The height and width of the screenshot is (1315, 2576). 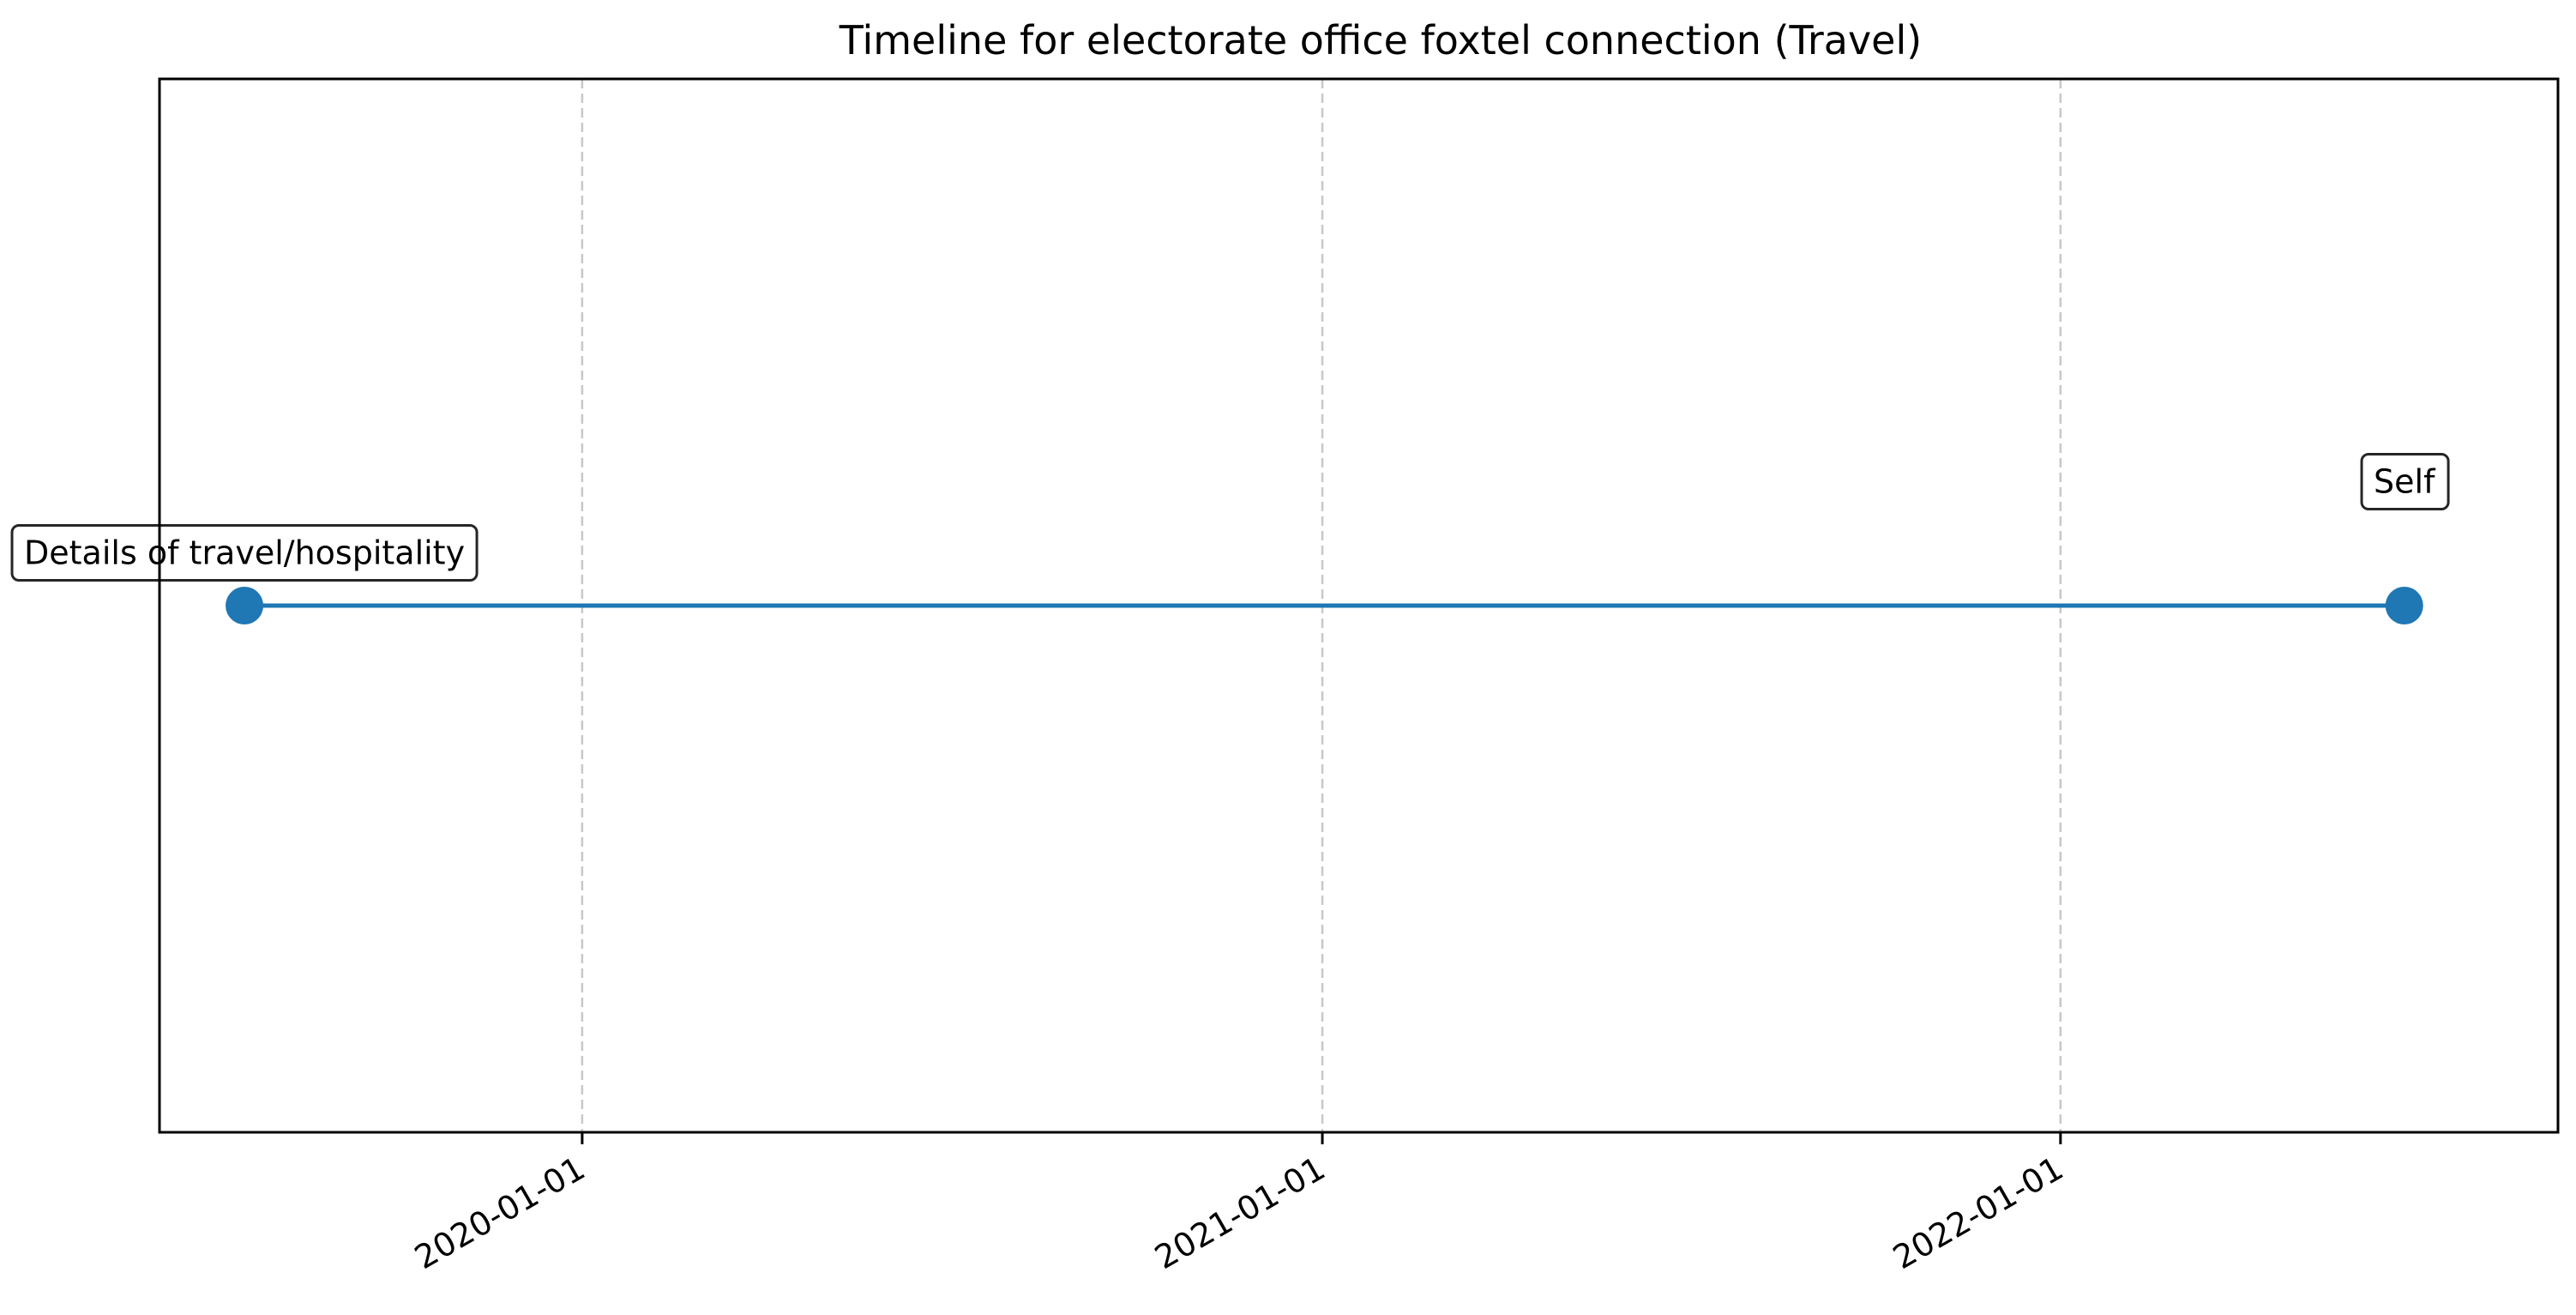 I want to click on x-tick-label: 2021-01-01, so click(x=1239, y=1213).